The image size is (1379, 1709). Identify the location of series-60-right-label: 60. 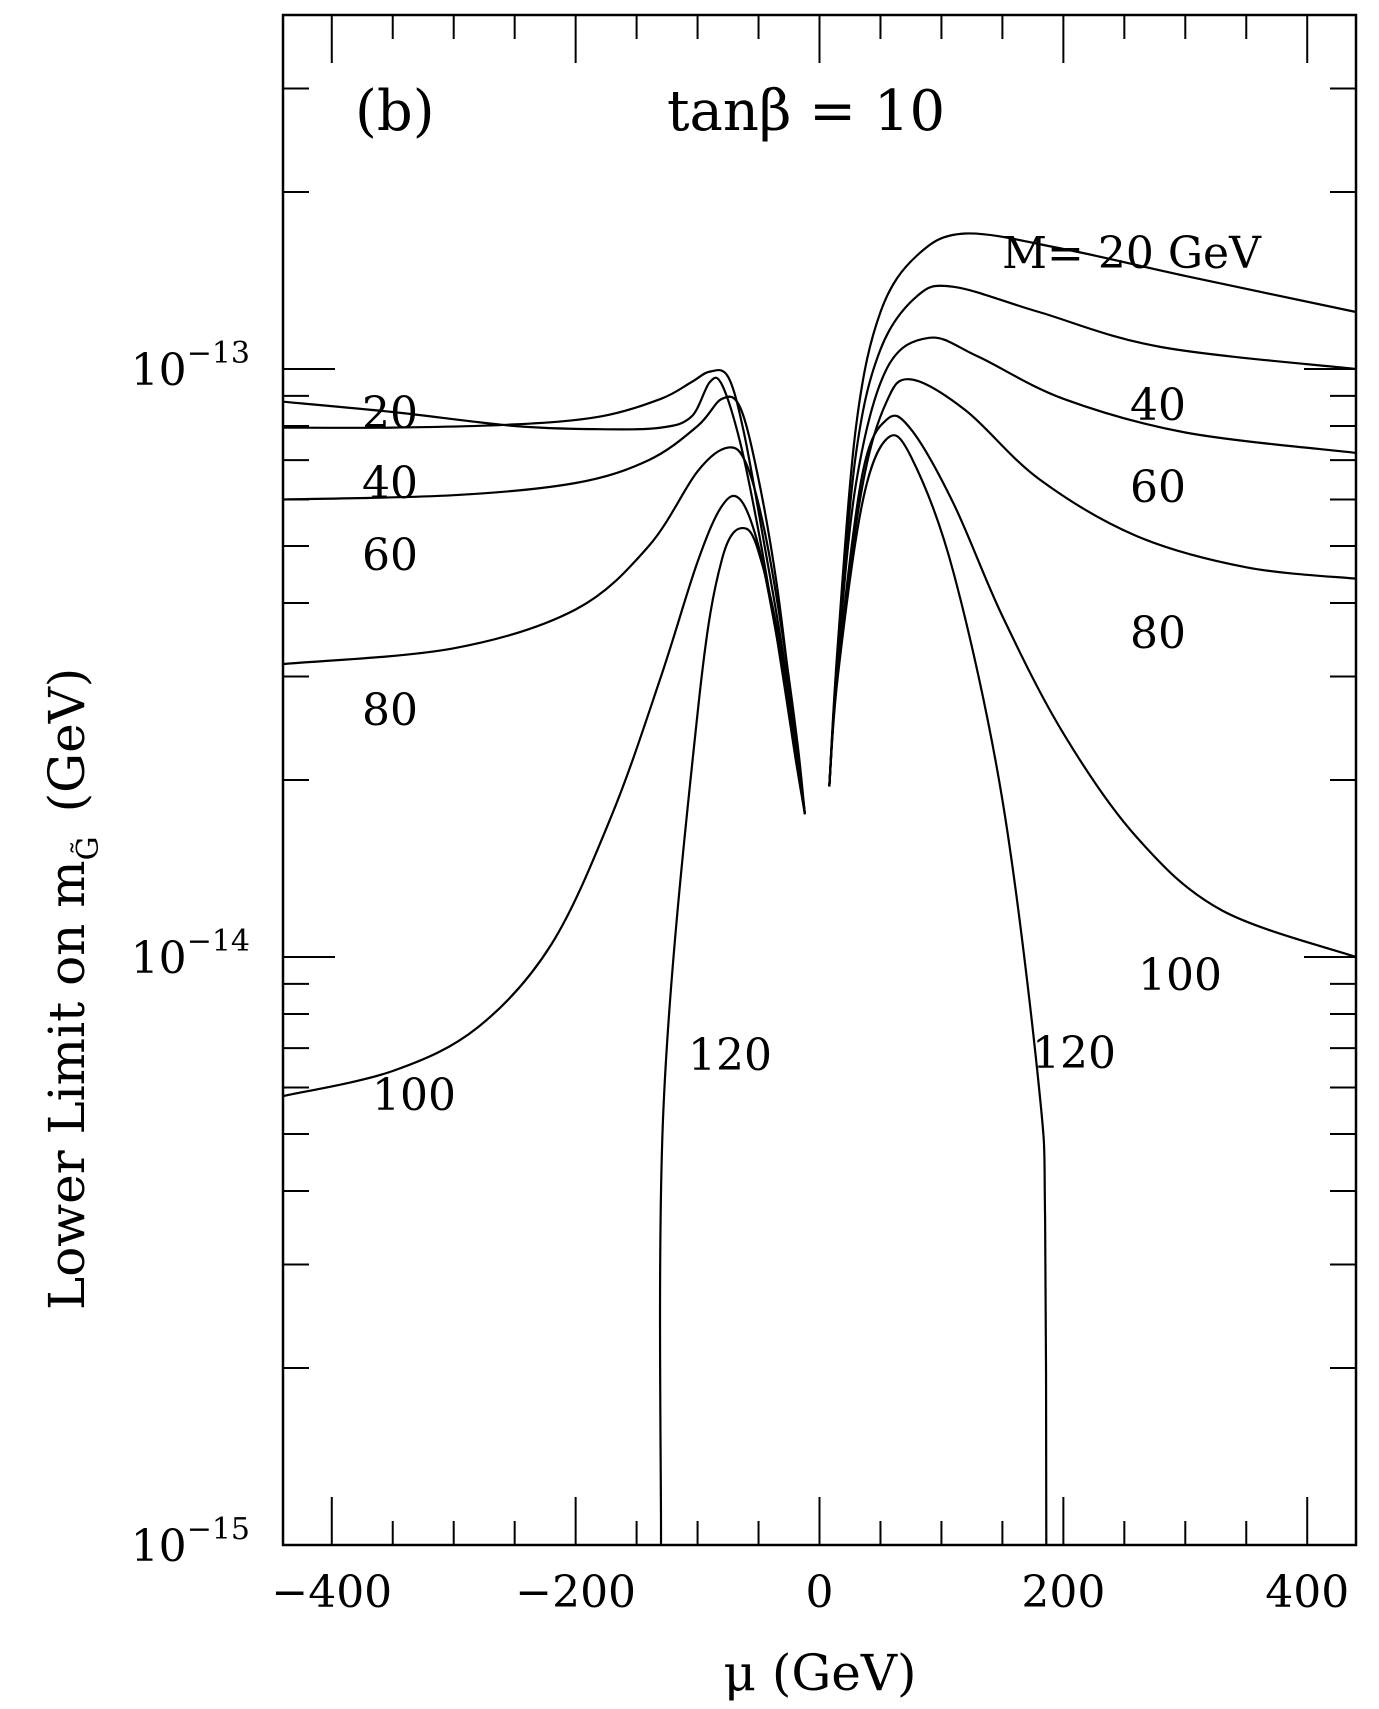
(1158, 487).